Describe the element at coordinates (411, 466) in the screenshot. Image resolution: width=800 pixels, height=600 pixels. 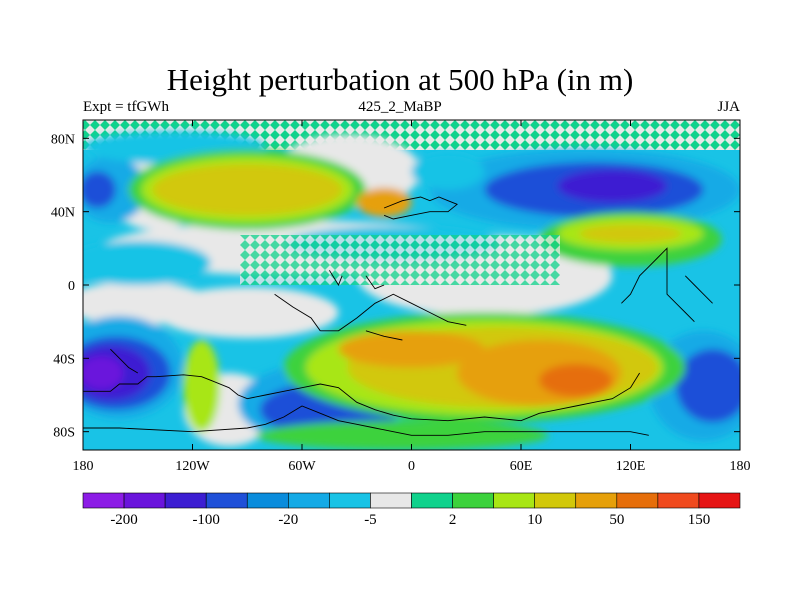
I see `x-tick-label-3: 0` at that location.